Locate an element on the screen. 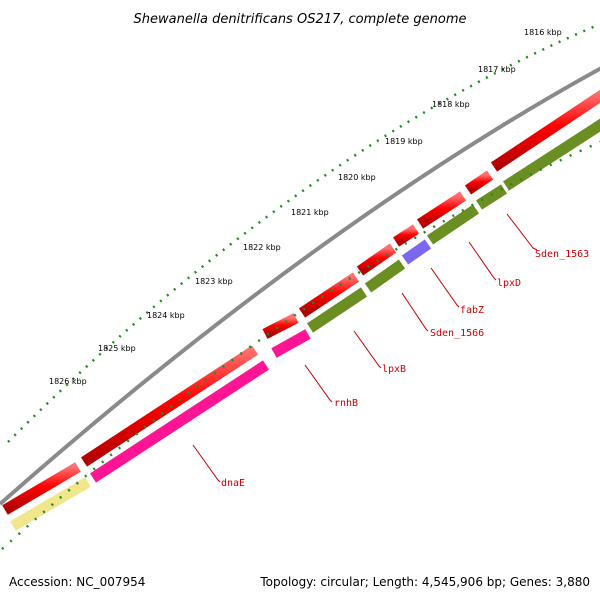 The height and width of the screenshot is (600, 600). gene-olive-end is located at coordinates (551, 154).